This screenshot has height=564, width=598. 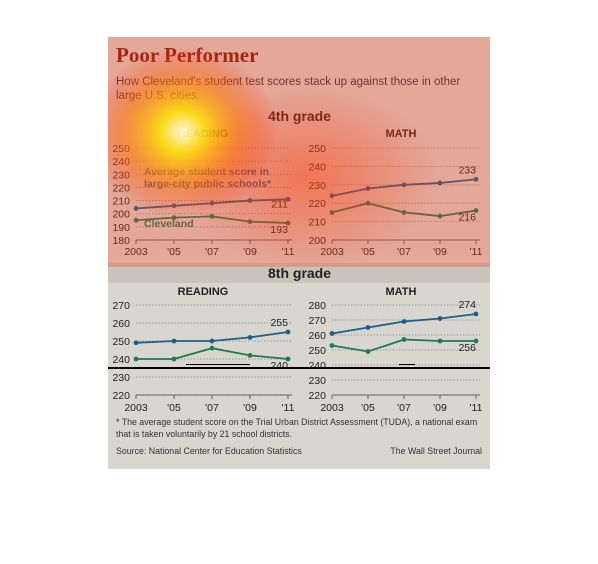 I want to click on grade-8-band, so click(x=299, y=273).